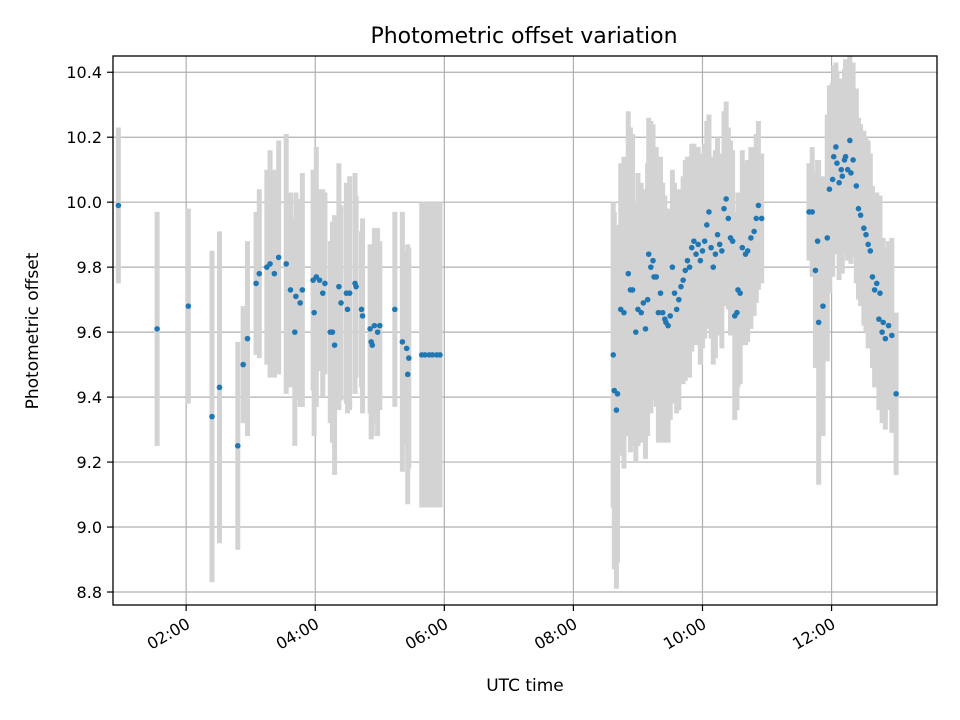 The width and height of the screenshot is (960, 720). Describe the element at coordinates (491, 629) in the screenshot. I see `x-axis-ticks: 02:00 04:00 06:00 08:00 10:00 12:00` at that location.